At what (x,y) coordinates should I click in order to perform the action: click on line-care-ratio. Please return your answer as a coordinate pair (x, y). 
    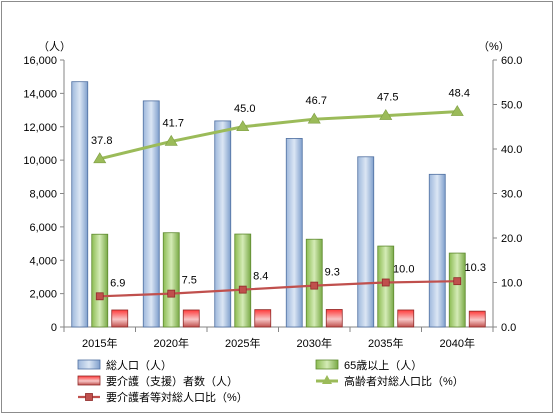
    Looking at the image, I should click on (278, 289).